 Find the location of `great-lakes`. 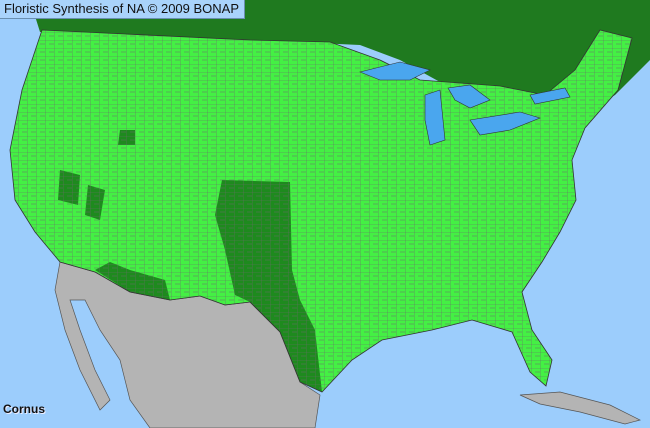

great-lakes is located at coordinates (465, 103).